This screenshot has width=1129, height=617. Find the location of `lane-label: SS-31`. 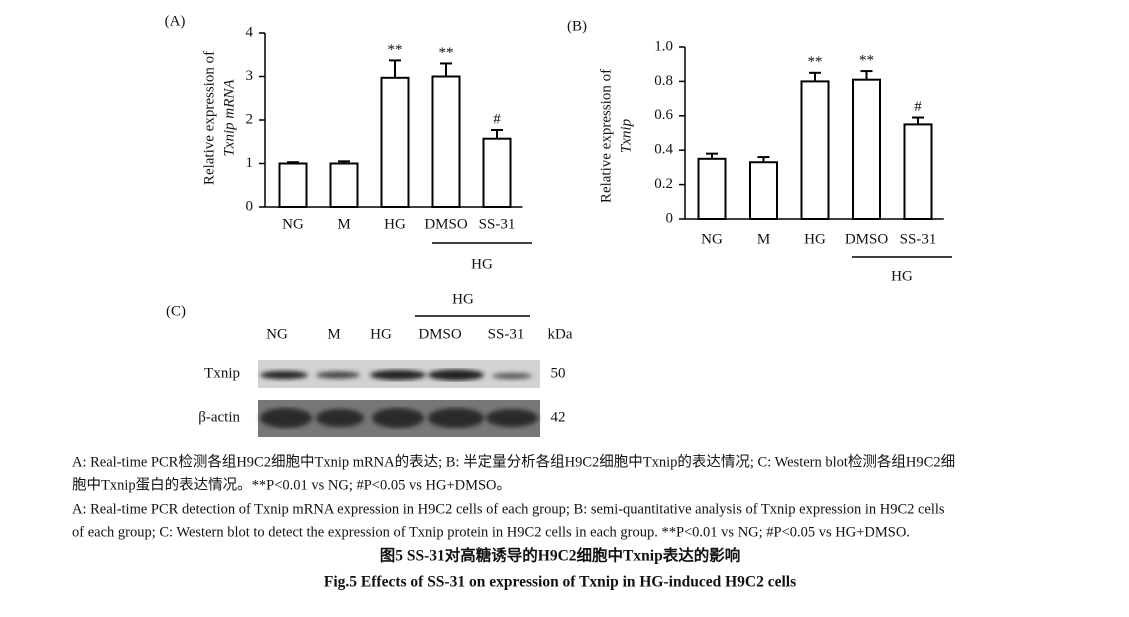

lane-label: SS-31 is located at coordinates (506, 334).